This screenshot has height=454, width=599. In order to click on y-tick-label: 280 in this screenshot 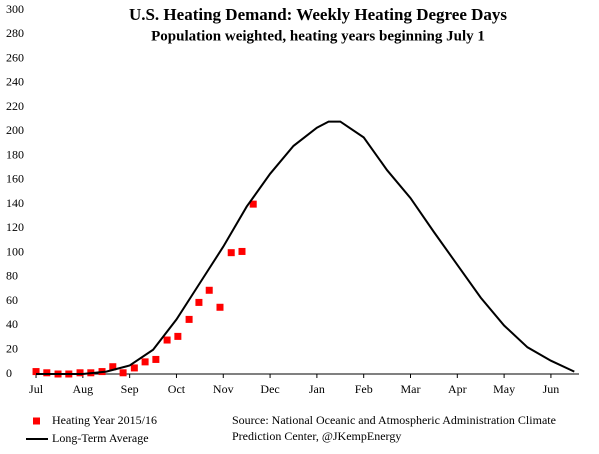, I will do `click(15, 33)`.